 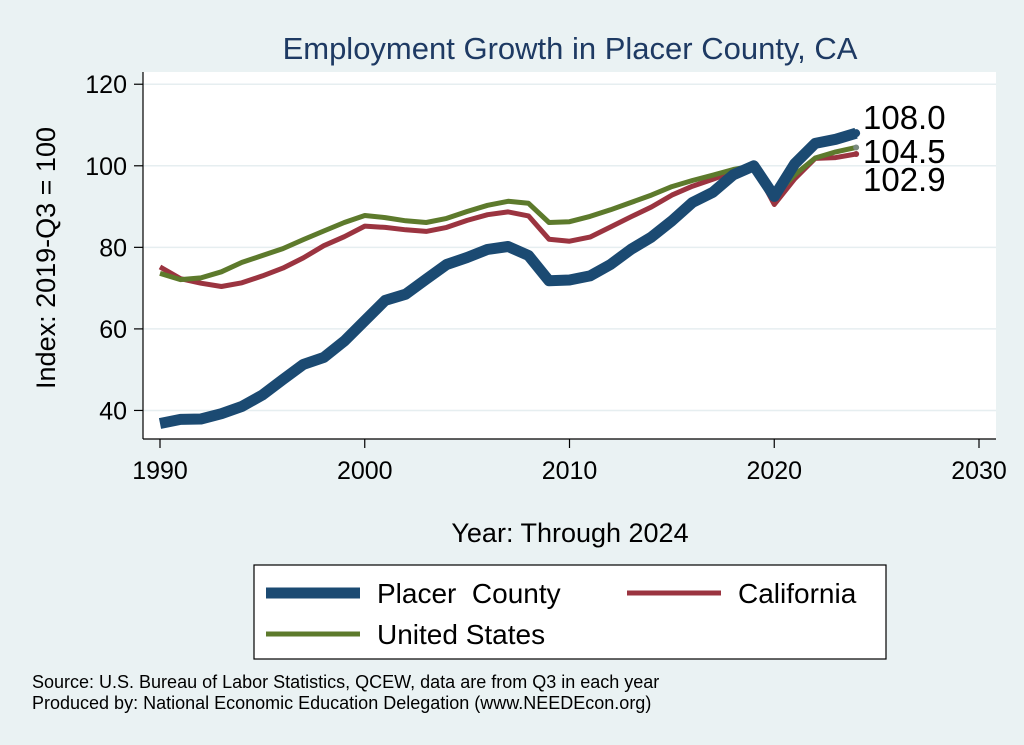 What do you see at coordinates (106, 85) in the screenshot?
I see `y-tick-label: 120` at bounding box center [106, 85].